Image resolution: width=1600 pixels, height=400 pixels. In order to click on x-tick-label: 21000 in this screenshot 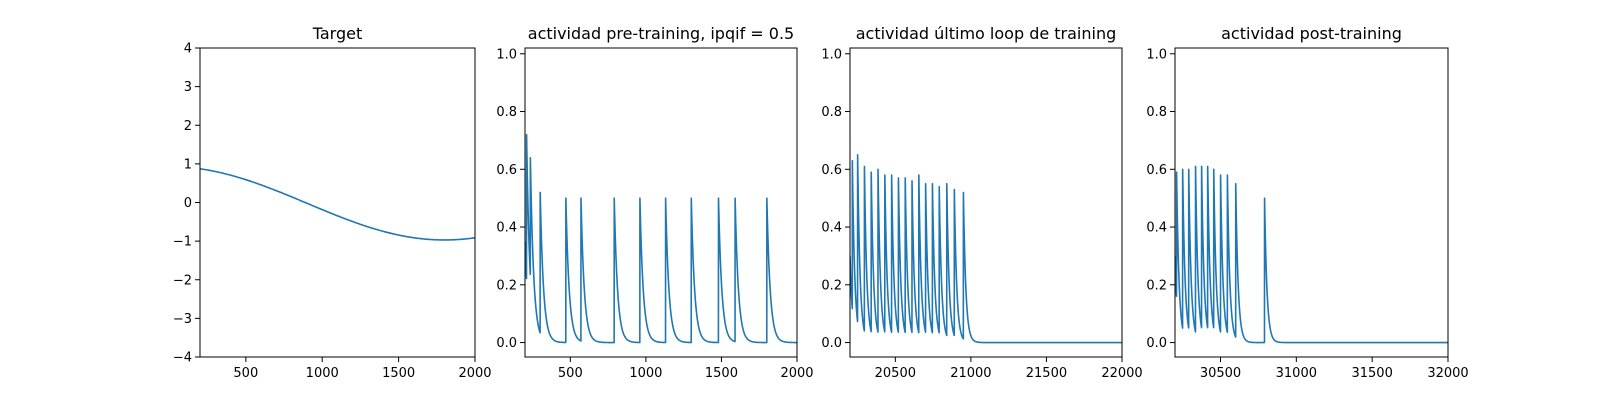, I will do `click(970, 373)`.